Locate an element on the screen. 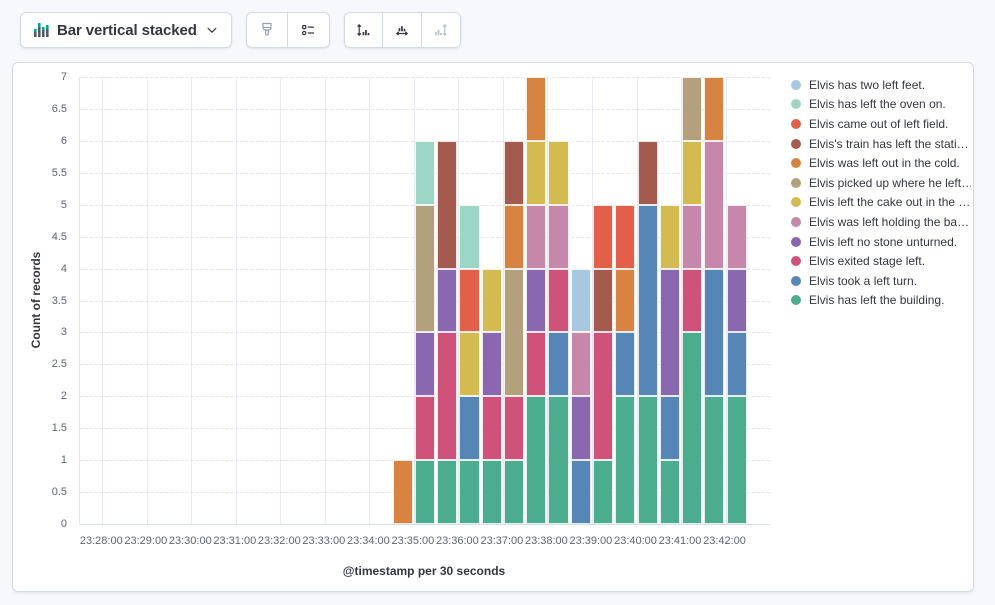 This screenshot has width=995, height=605. legend-settings-button is located at coordinates (308, 30).